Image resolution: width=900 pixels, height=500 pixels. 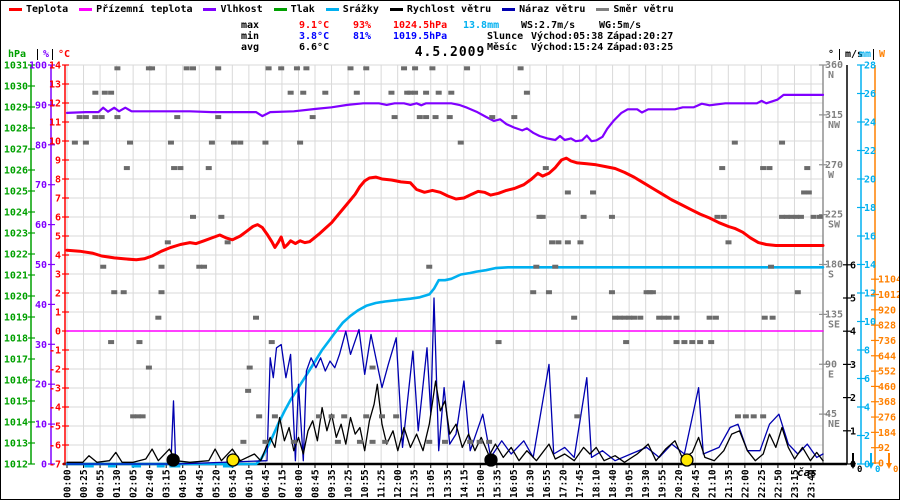 What do you see at coordinates (16, 402) in the screenshot?
I see `pressure-tick-label: 1015` at bounding box center [16, 402].